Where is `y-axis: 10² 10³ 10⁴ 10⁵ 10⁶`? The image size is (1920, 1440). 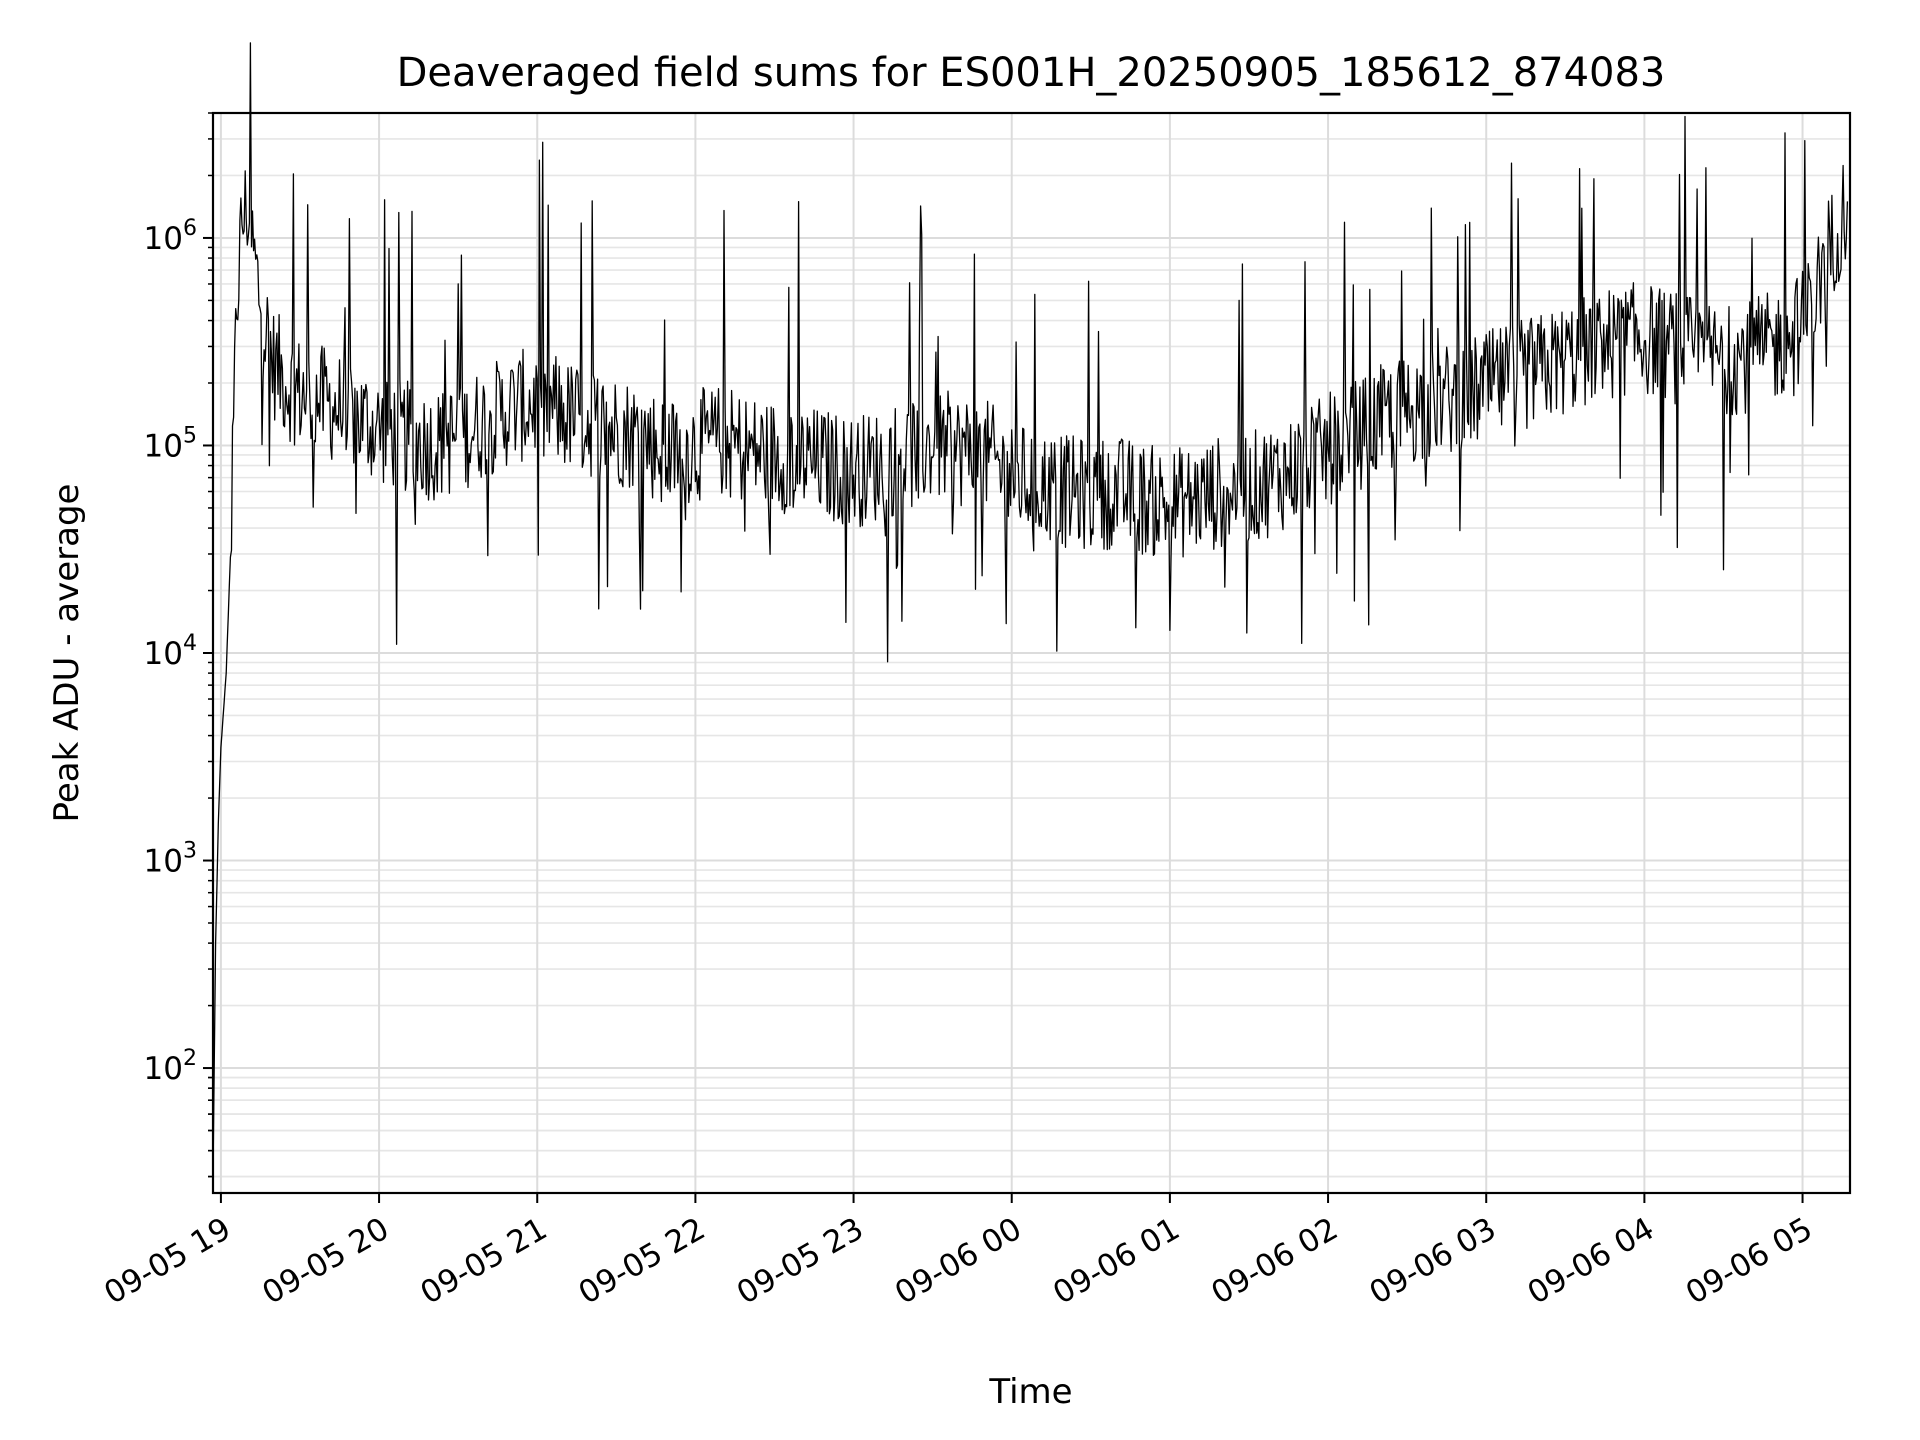 y-axis: 10² 10³ 10⁴ 10⁵ 10⁶ is located at coordinates (178, 645).